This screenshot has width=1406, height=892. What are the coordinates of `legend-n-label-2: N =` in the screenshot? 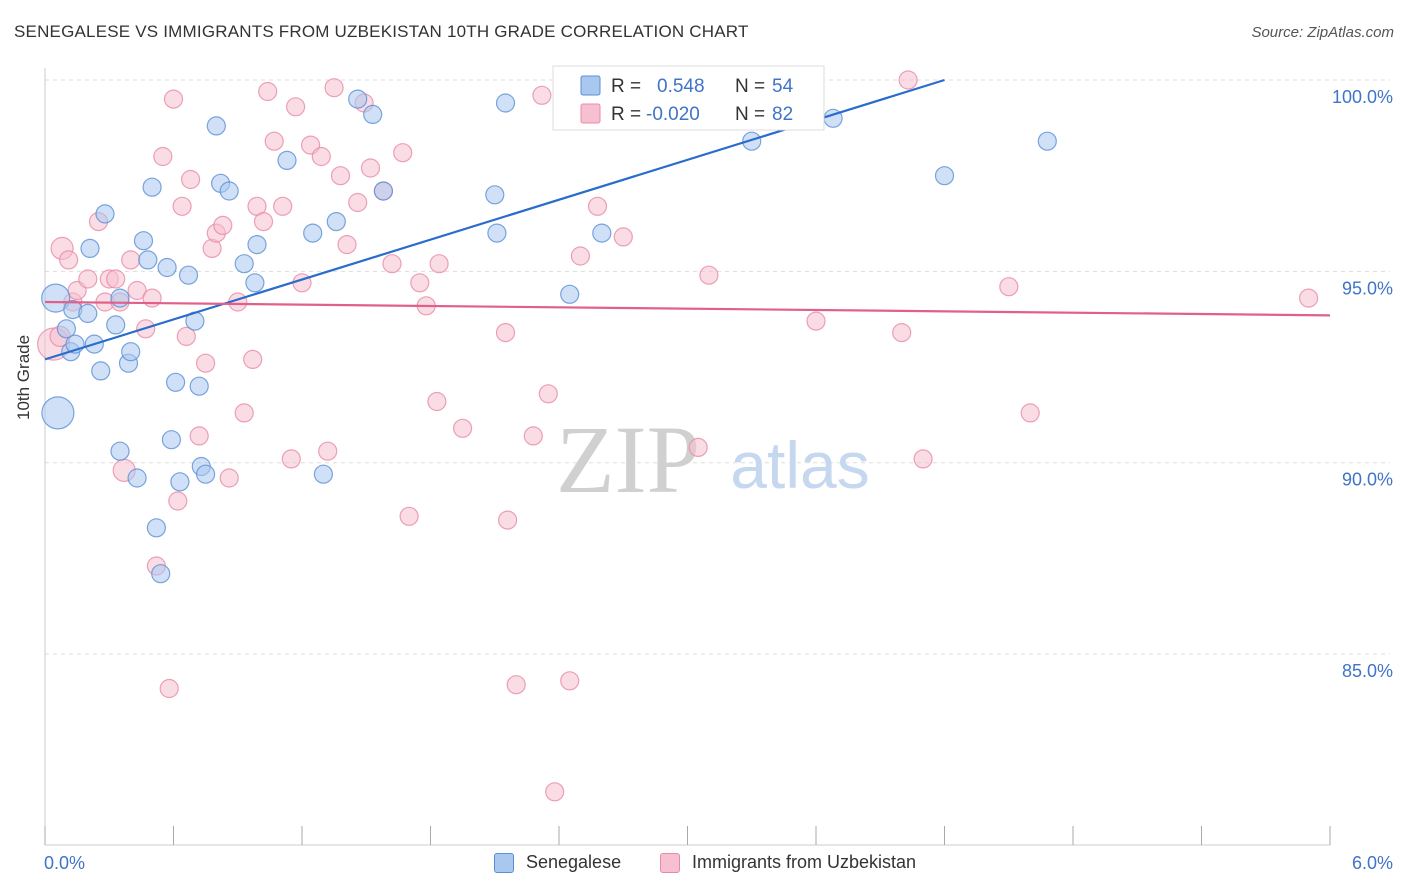 It's located at (750, 114).